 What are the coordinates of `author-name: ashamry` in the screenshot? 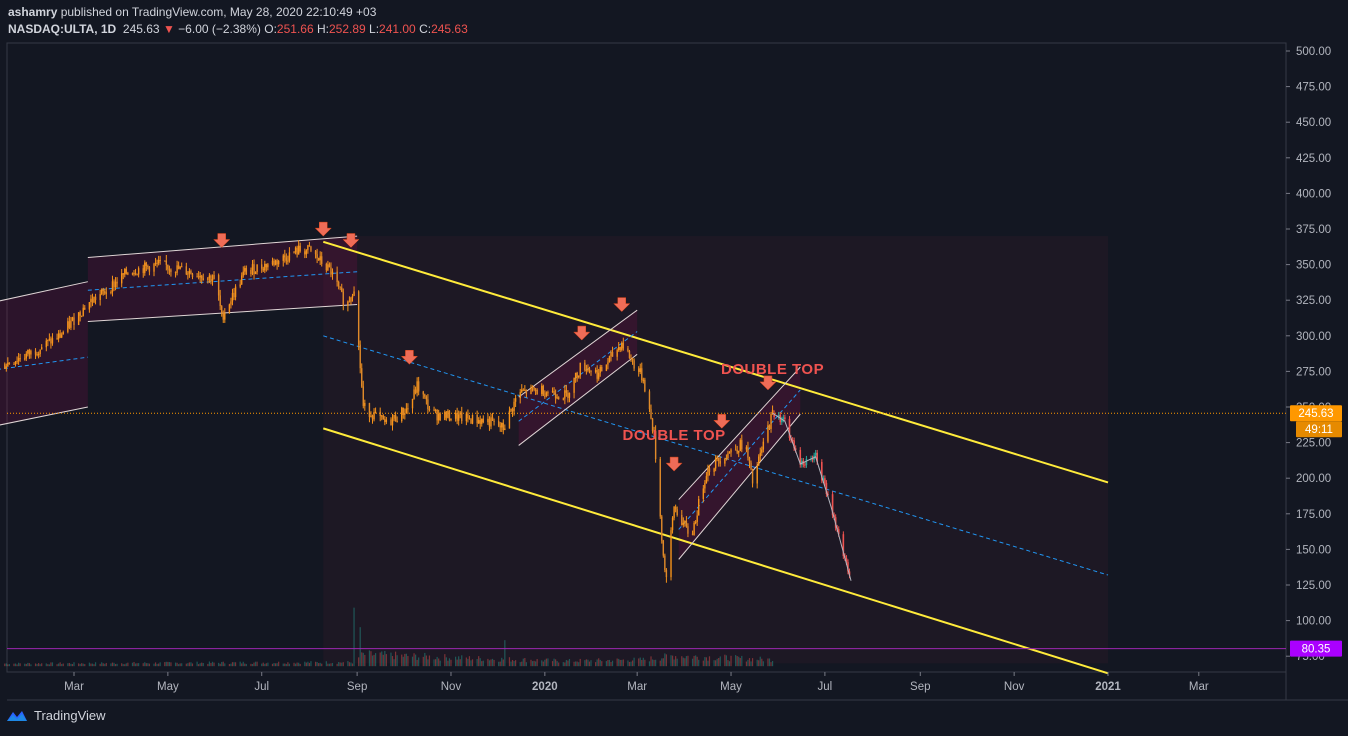 It's located at (33, 12).